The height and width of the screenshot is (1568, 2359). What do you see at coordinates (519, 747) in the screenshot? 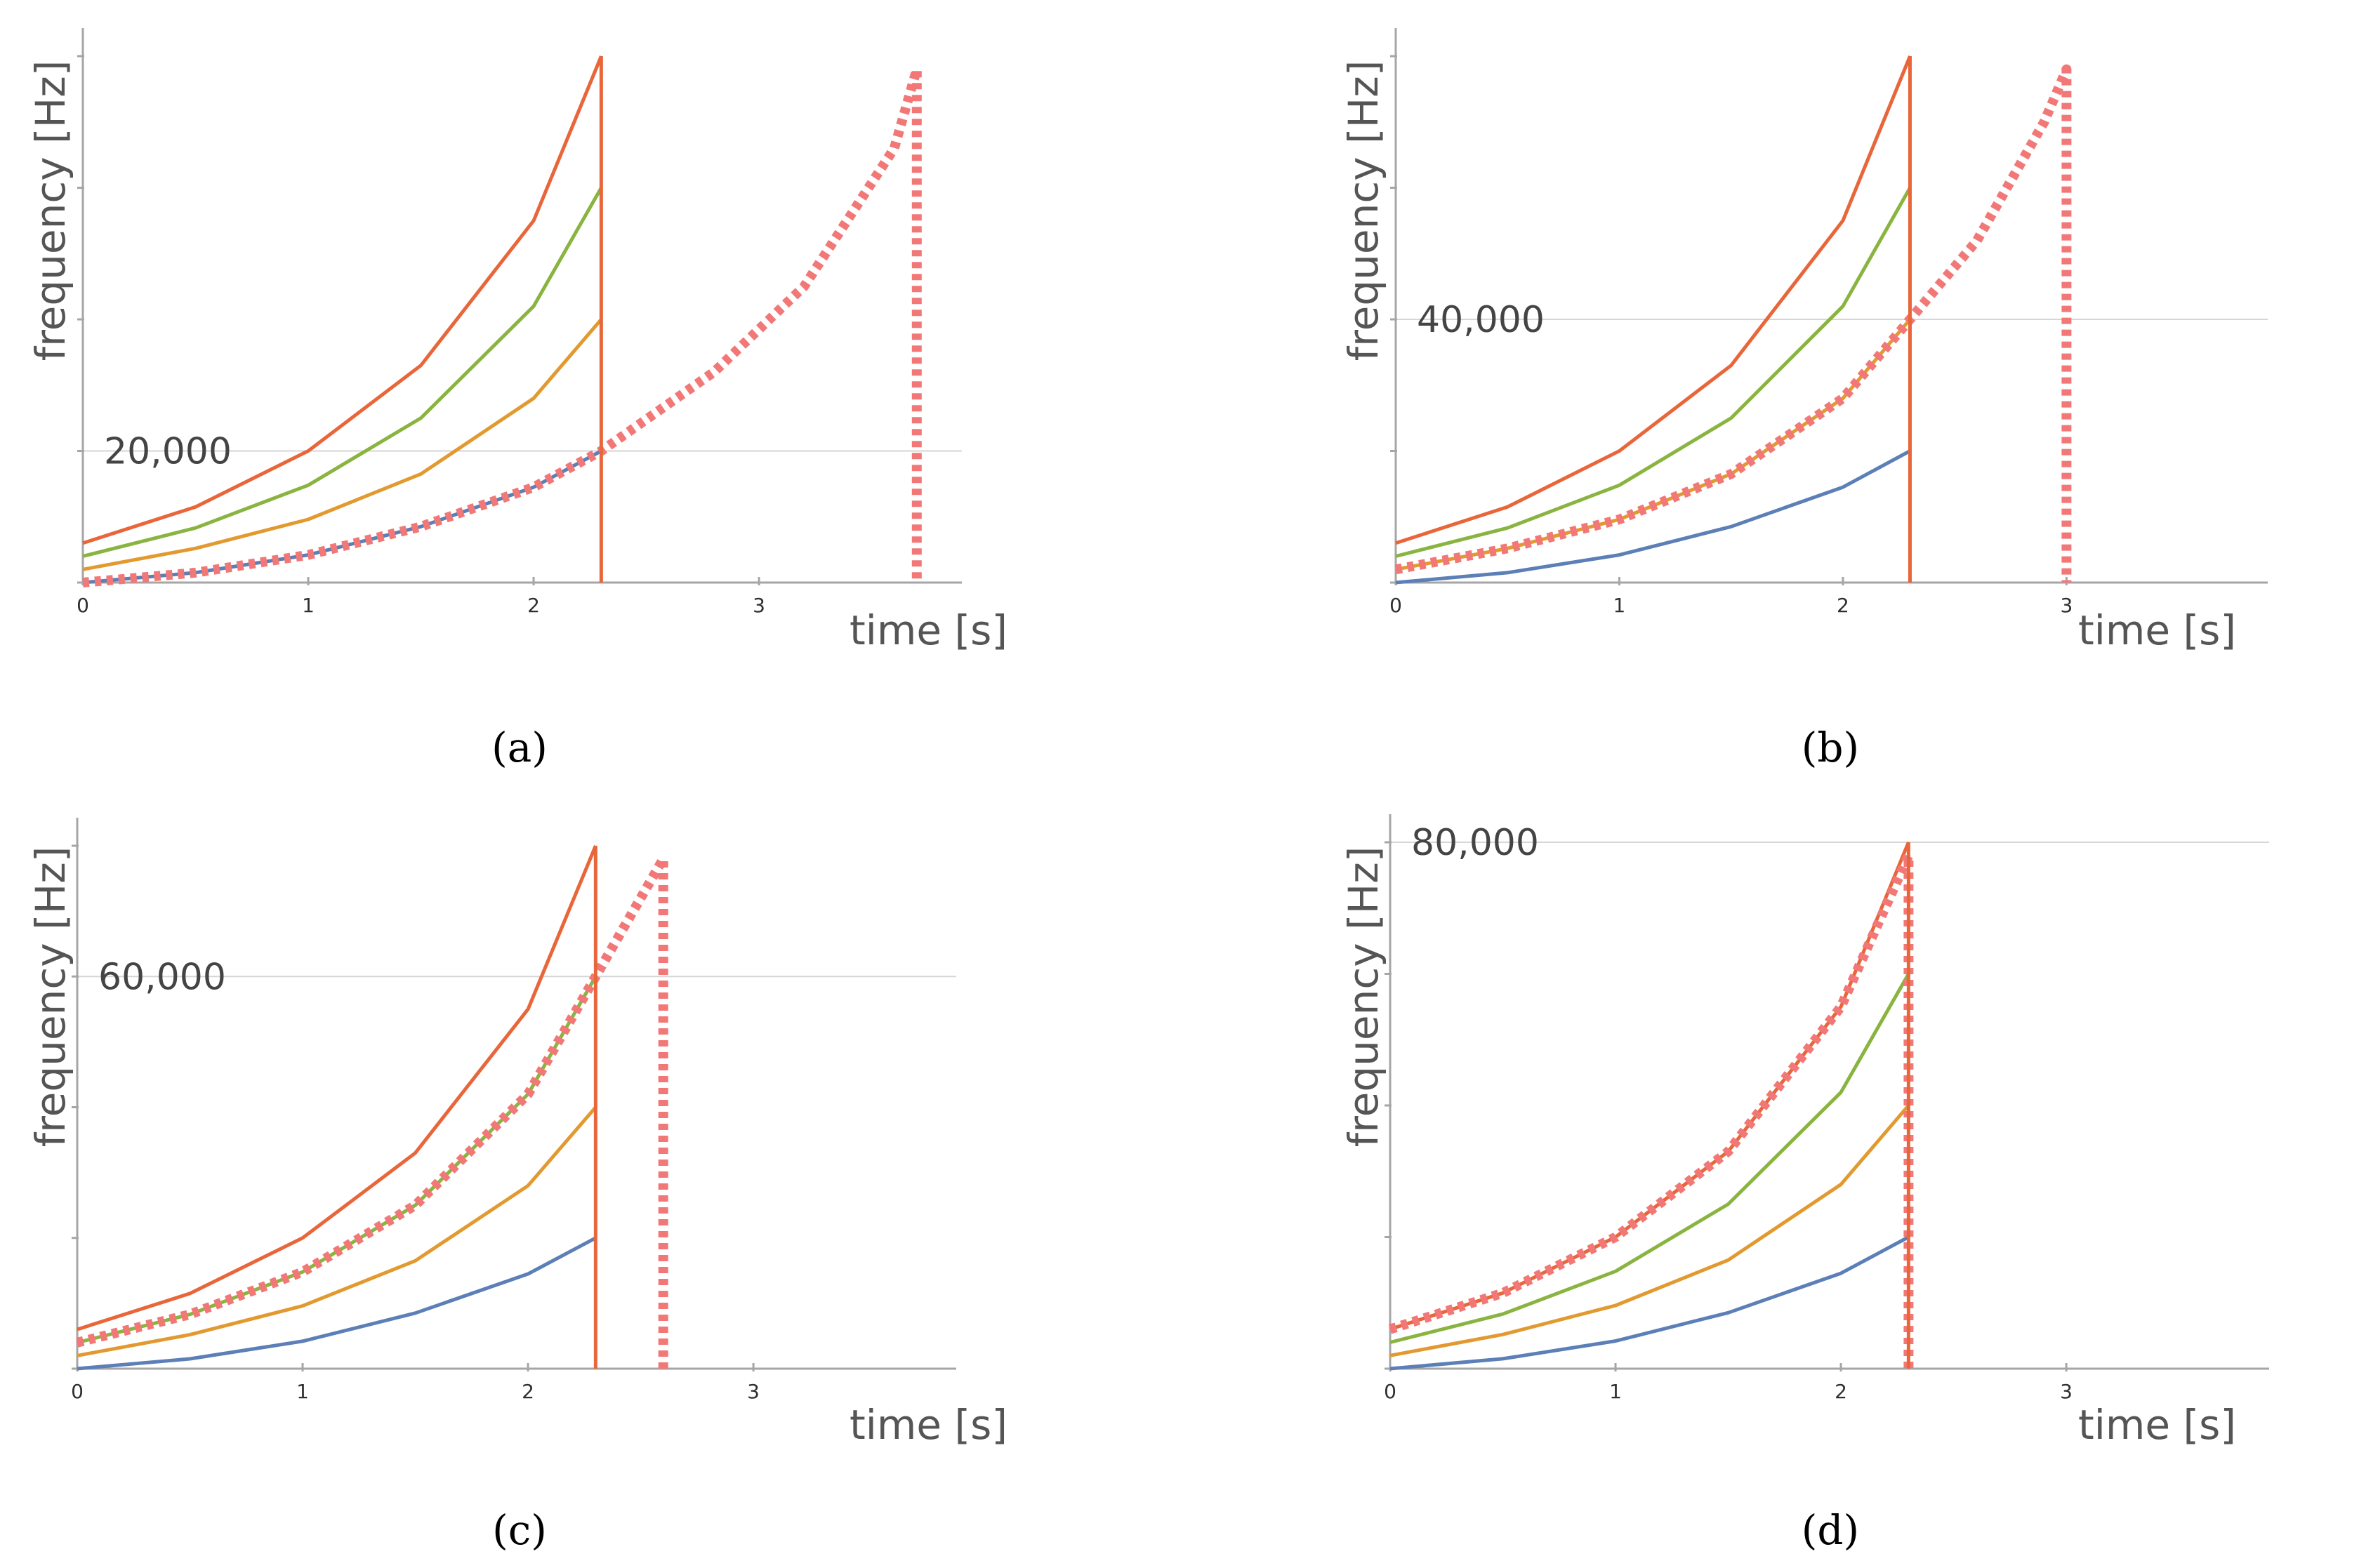
I see `panel-caption: (a)` at bounding box center [519, 747].